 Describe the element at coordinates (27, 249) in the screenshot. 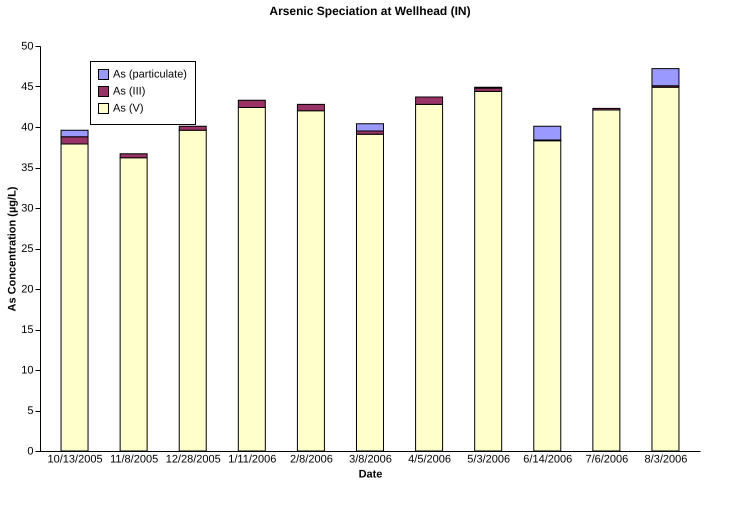

I see `y-tick-label: 25` at that location.